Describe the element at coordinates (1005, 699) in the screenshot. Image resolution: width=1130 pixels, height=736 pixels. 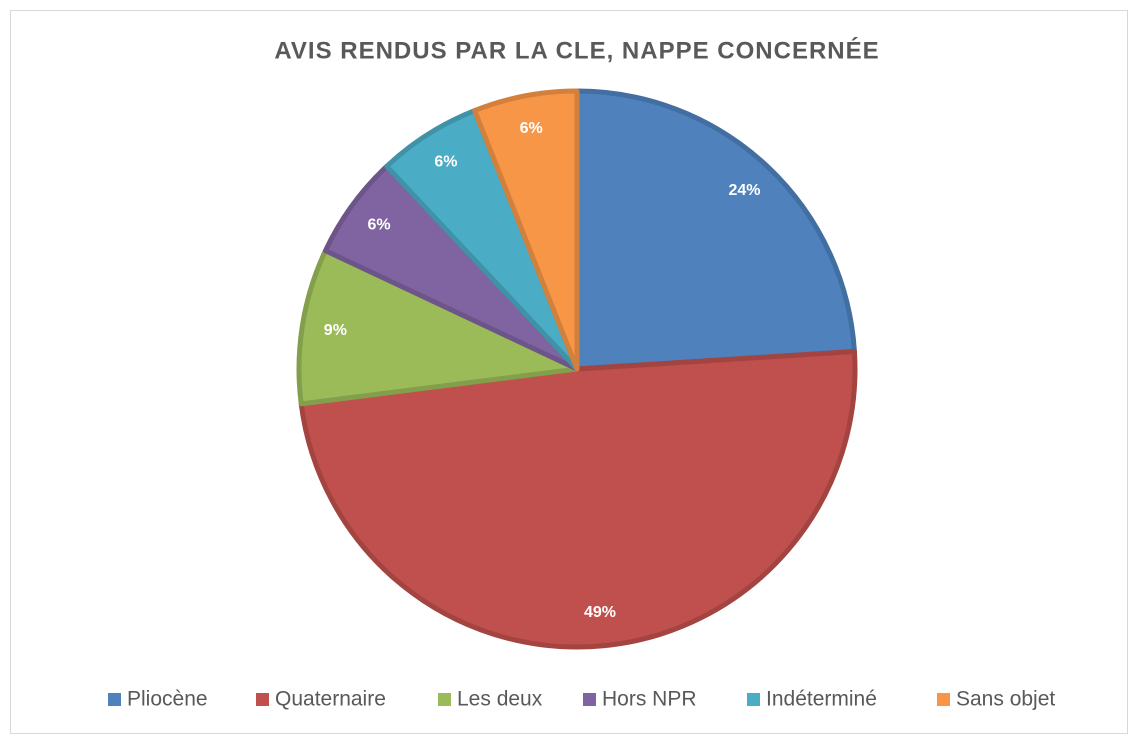
I see `legend-label: Sans objet` at that location.